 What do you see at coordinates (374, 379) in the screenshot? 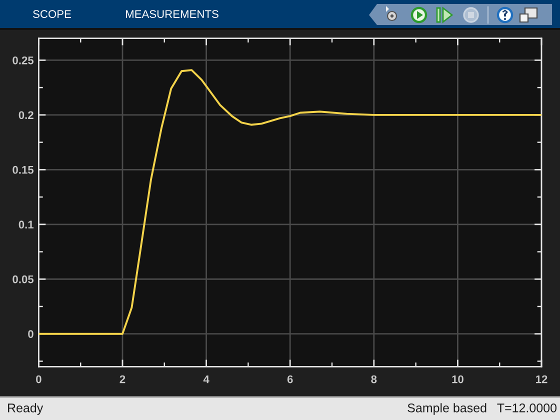
I see `x-tick-label: 8` at bounding box center [374, 379].